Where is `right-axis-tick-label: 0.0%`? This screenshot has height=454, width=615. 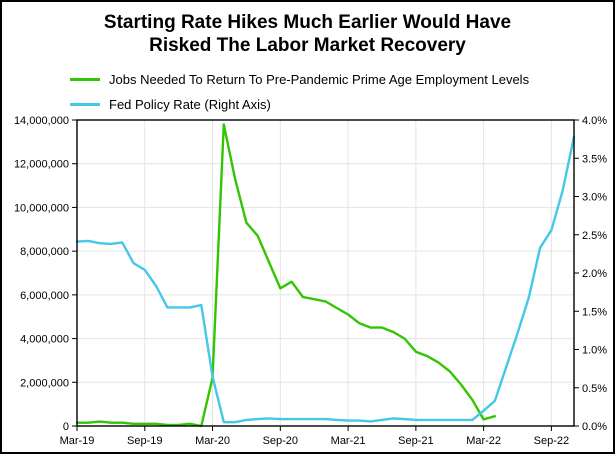
right-axis-tick-label: 0.0% is located at coordinates (594, 427).